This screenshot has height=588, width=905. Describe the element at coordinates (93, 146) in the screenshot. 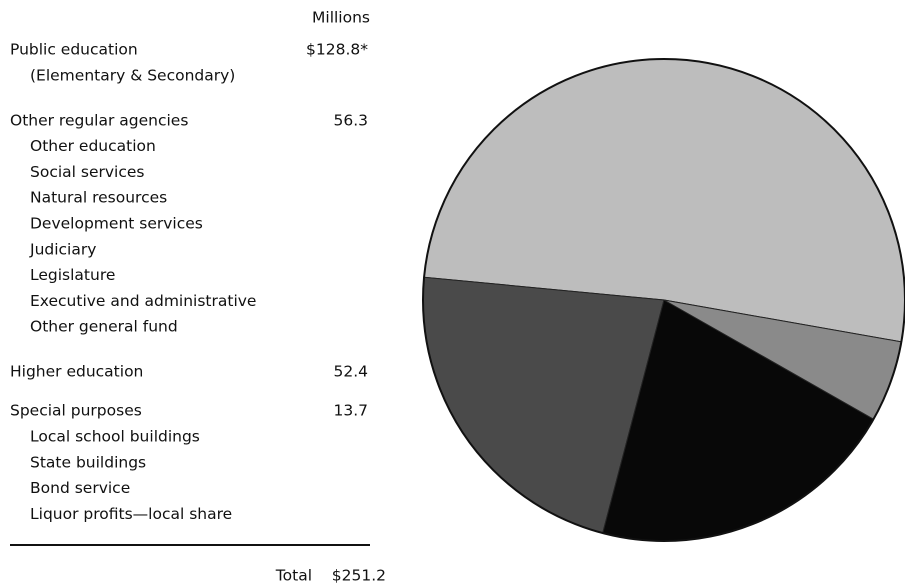

I see `detail-label: Other education` at that location.